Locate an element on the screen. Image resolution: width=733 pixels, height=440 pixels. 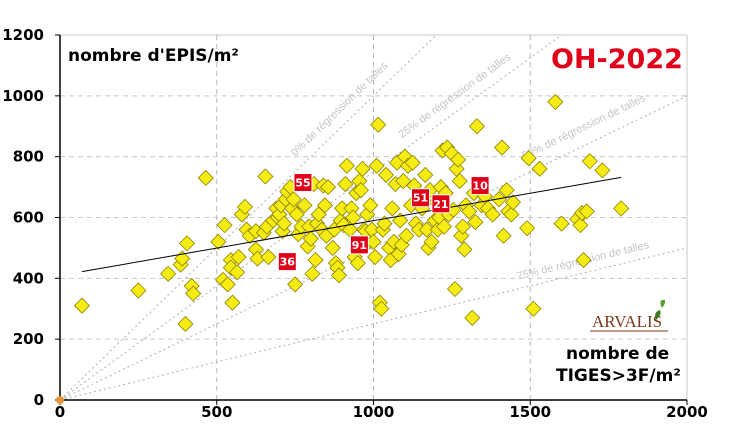
highlighted-point: 21 is located at coordinates (441, 204).